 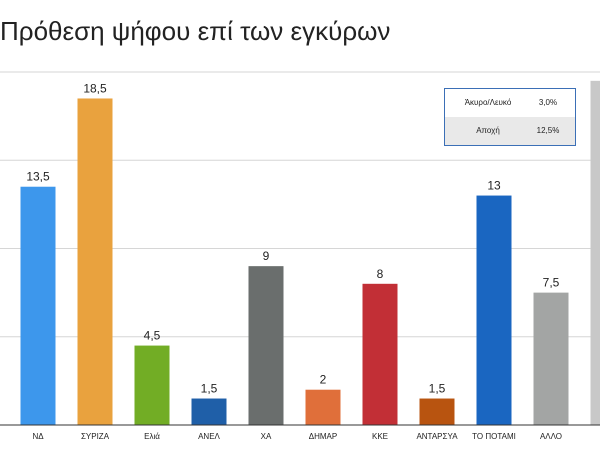 What do you see at coordinates (437, 436) in the screenshot?
I see `category-label: ΑΝΤΑΡΣΥΑ` at bounding box center [437, 436].